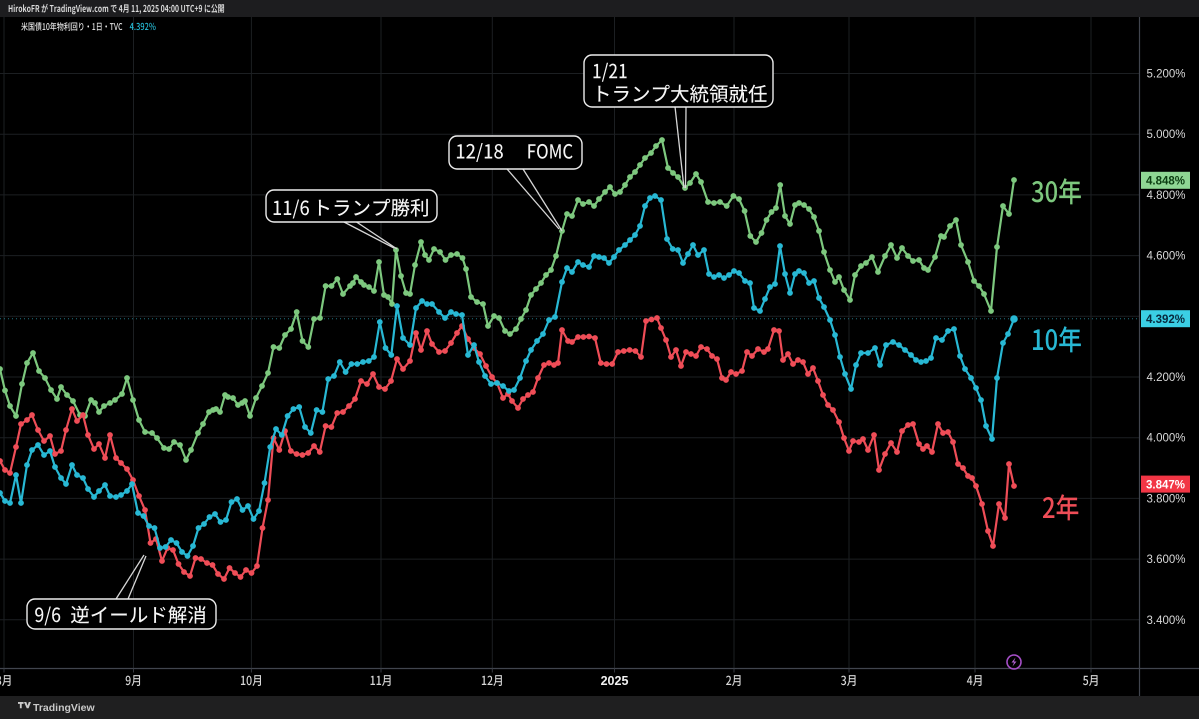 This screenshot has height=719, width=1199. Describe the element at coordinates (1165, 320) in the screenshot. I see `svg-text: 4.392%` at that location.